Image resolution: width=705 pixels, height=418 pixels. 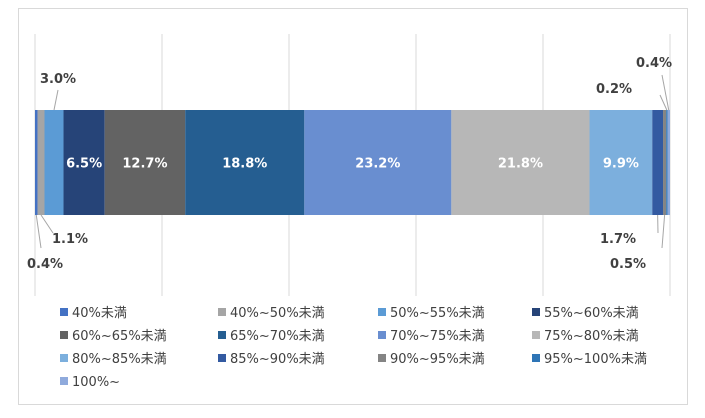 I want to click on data-label: 21.8%, so click(x=520, y=164).